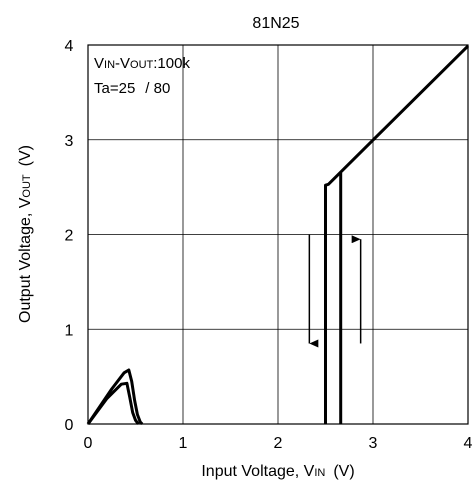  Describe the element at coordinates (69, 236) in the screenshot. I see `y-tick-label-2: 2` at that location.